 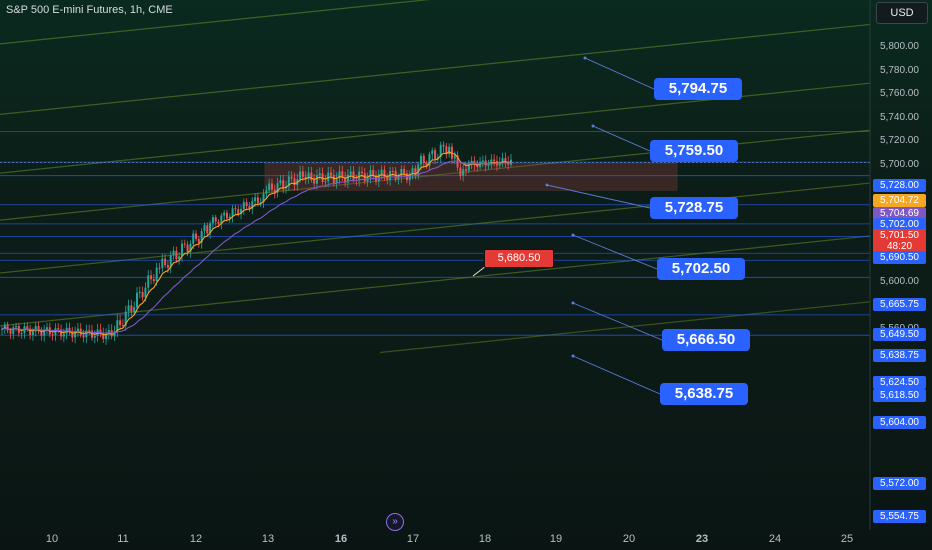 I want to click on price-tag: 5,701.50, so click(x=899, y=235).